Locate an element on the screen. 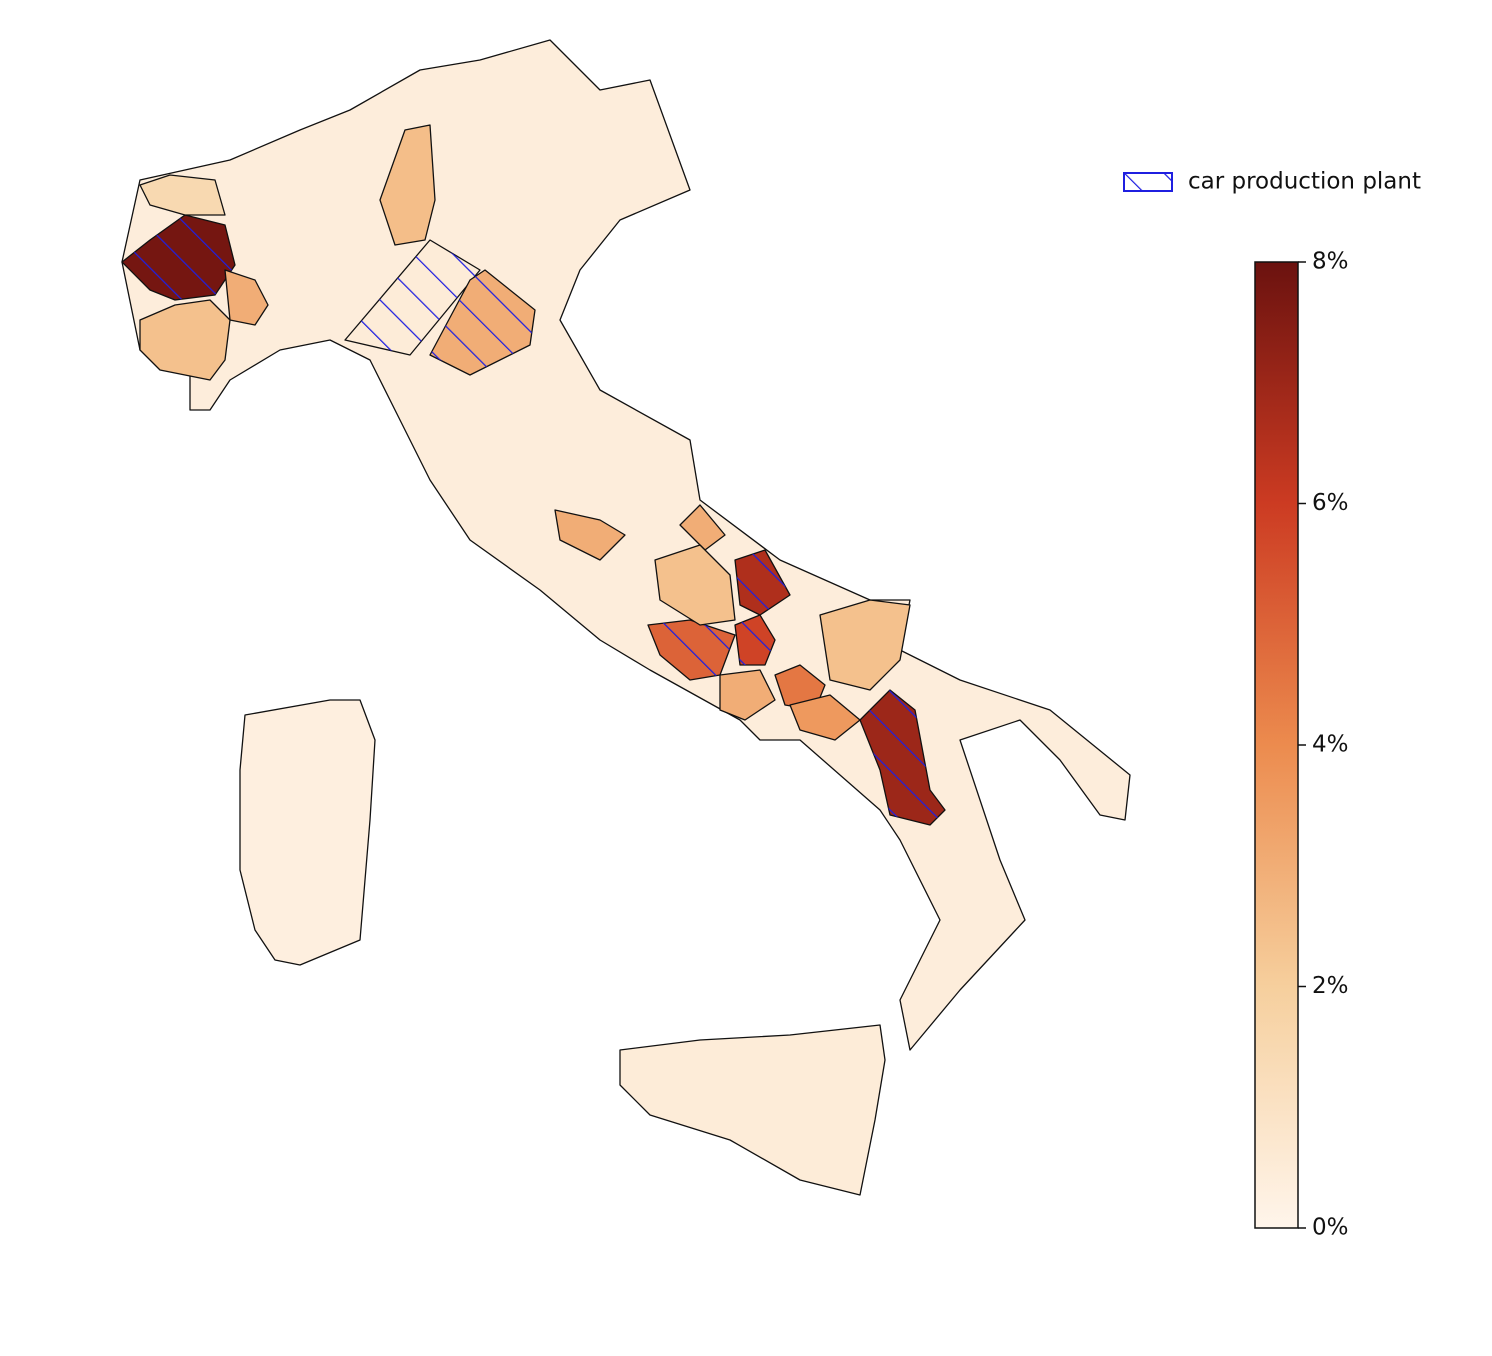  legend-patch is located at coordinates (1148, 182).